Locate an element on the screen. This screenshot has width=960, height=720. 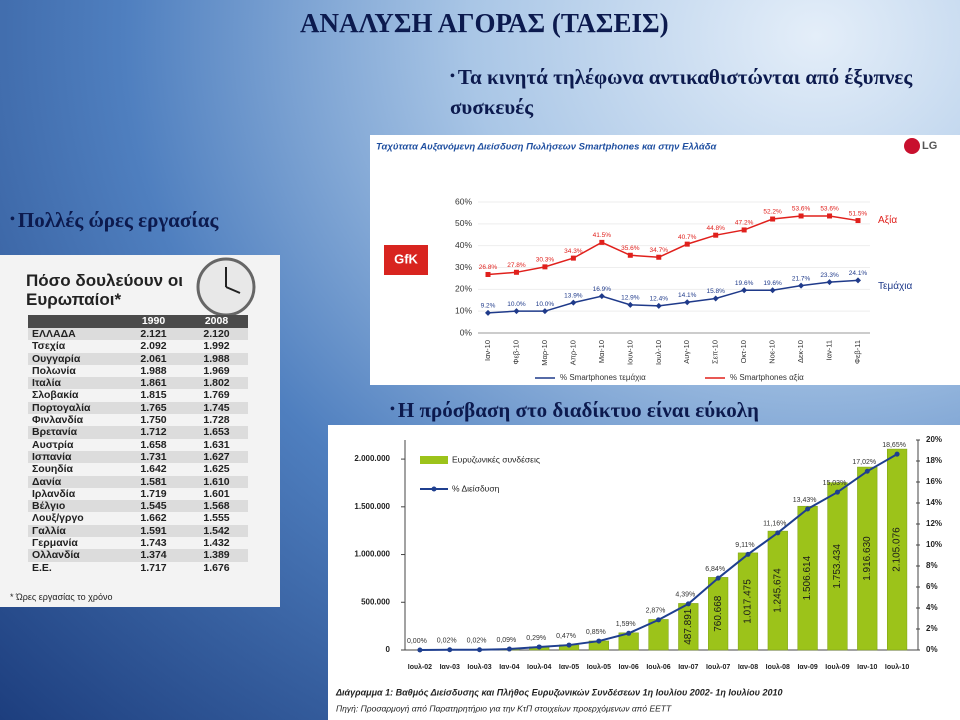
value-cell: 1.861 is located at coordinates (153, 383).